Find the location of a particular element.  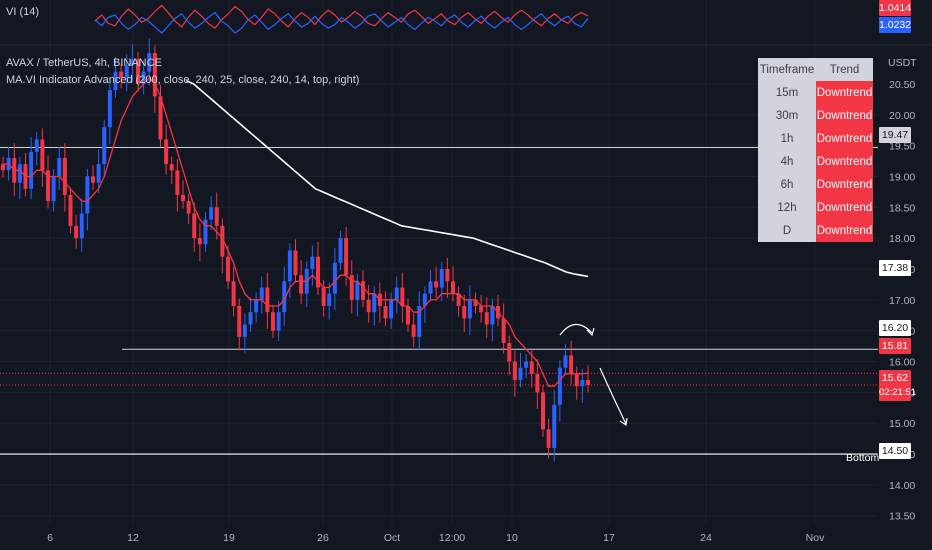

trend-table-header: Timeframe Trend is located at coordinates (815, 69).